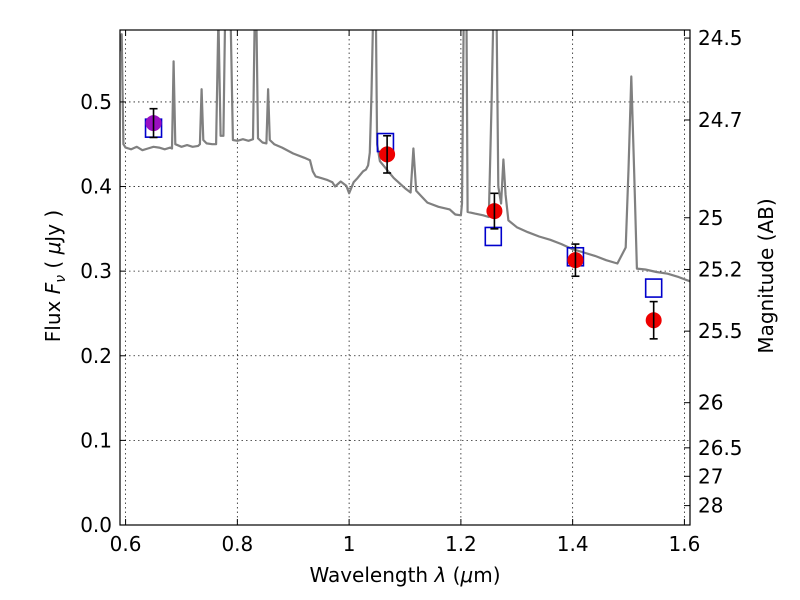 Image resolution: width=800 pixels, height=600 pixels. I want to click on mag-tick-label: 27, so click(710, 476).